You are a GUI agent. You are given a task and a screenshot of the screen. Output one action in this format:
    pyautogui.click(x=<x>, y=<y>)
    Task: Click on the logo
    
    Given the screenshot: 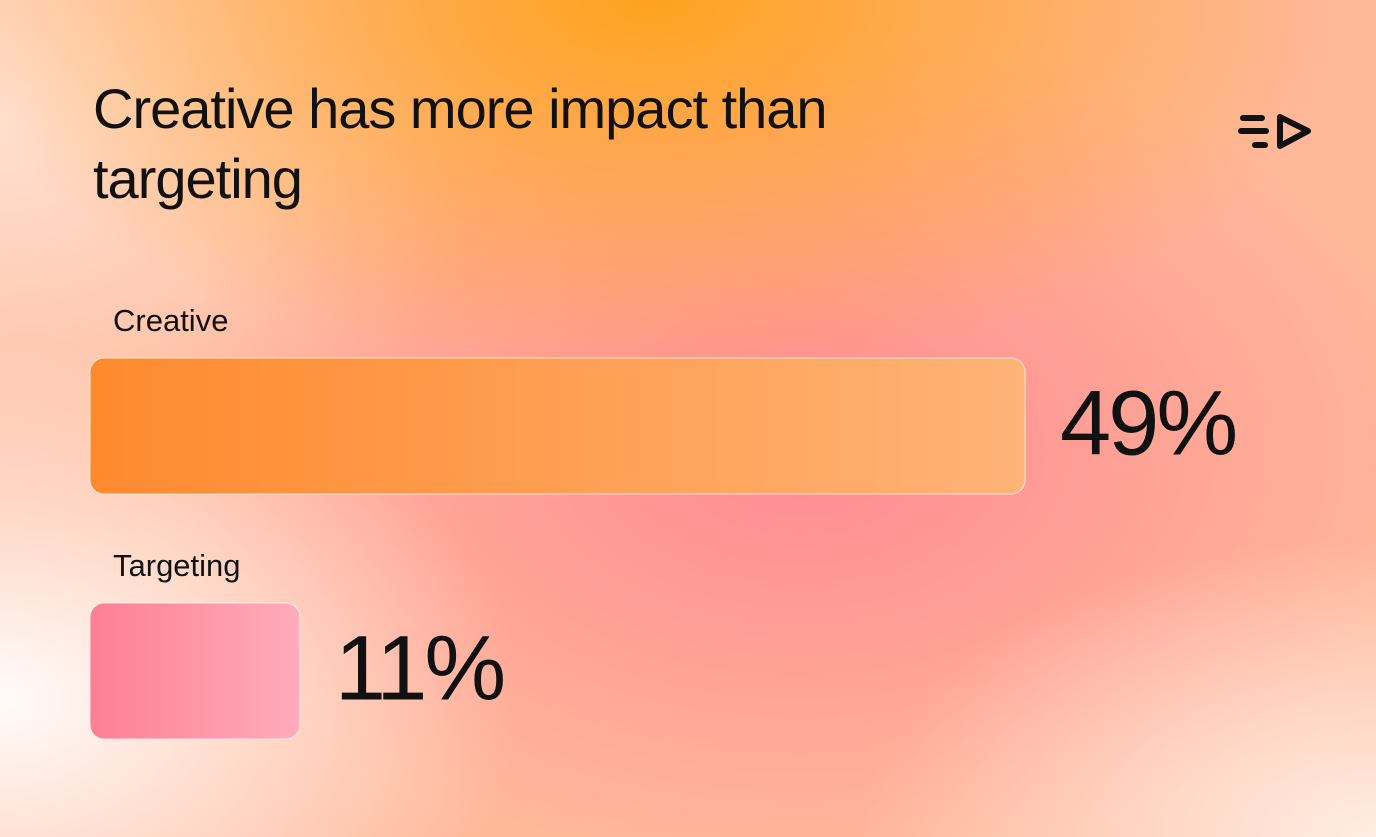 What is the action you would take?
    pyautogui.click(x=1274, y=131)
    